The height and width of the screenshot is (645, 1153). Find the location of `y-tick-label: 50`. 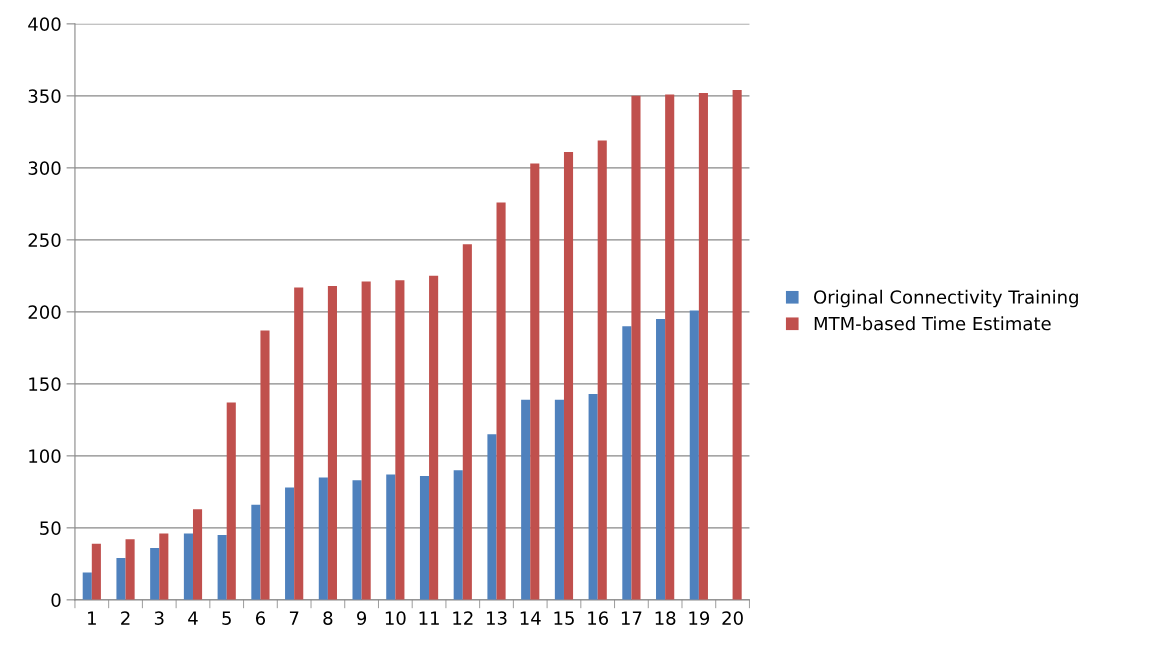

y-tick-label: 50 is located at coordinates (50, 528).